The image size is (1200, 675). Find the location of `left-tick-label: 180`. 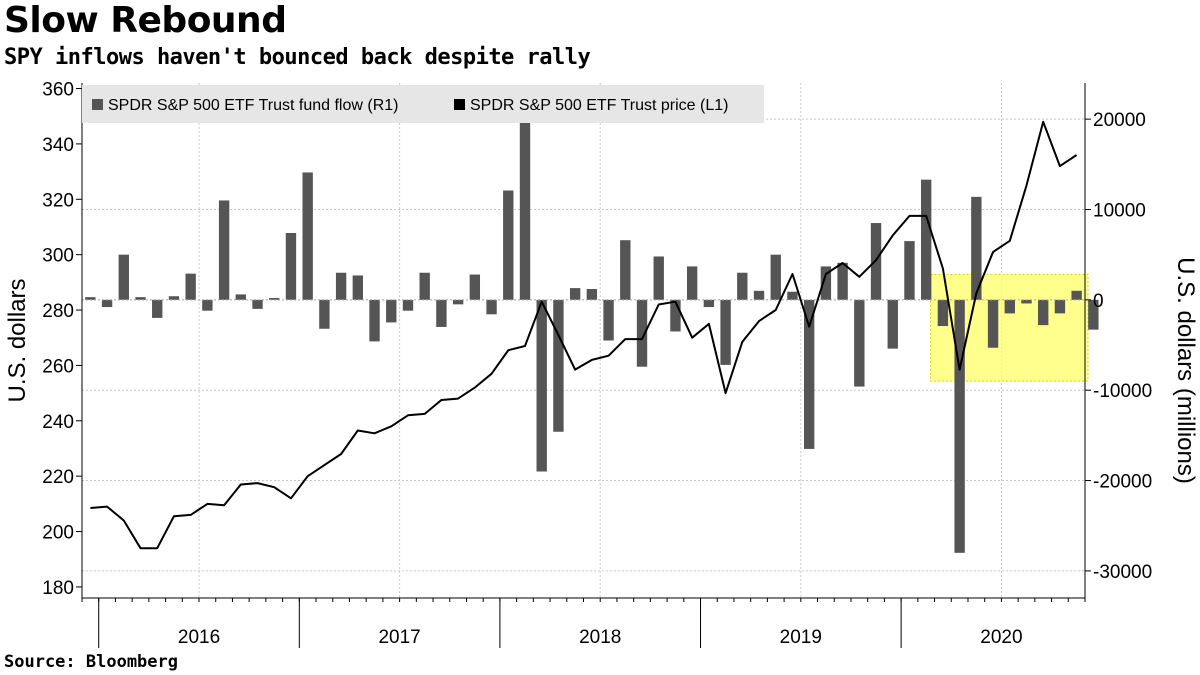

left-tick-label: 180 is located at coordinates (58, 588).